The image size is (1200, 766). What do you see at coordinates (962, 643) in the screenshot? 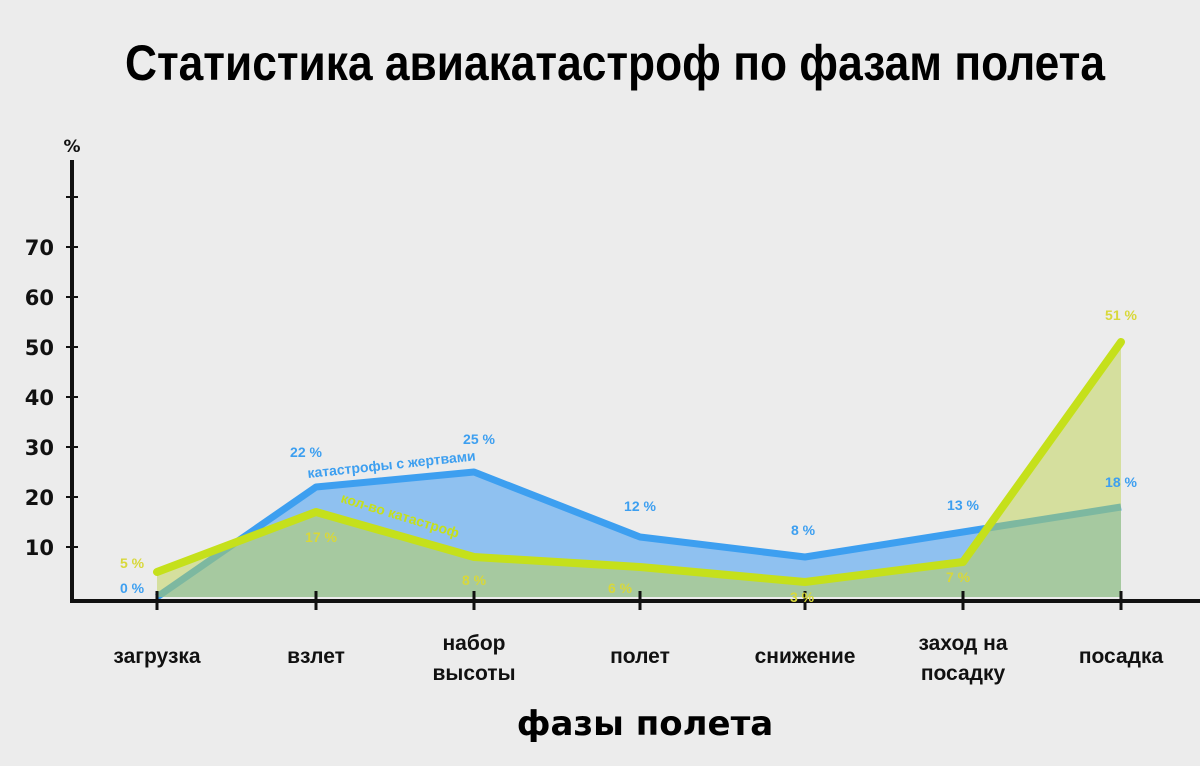
I see `x-tick-label: заход на` at bounding box center [962, 643].